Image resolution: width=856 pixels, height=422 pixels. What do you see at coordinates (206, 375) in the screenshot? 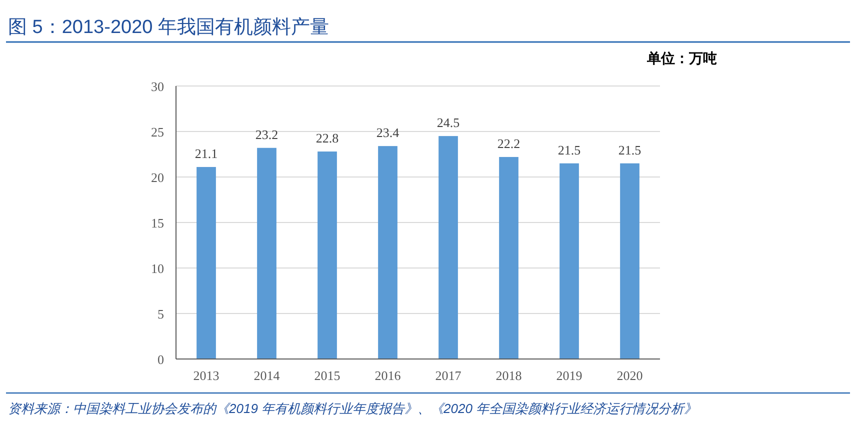
I see `x-tick-label: 2013` at bounding box center [206, 375].